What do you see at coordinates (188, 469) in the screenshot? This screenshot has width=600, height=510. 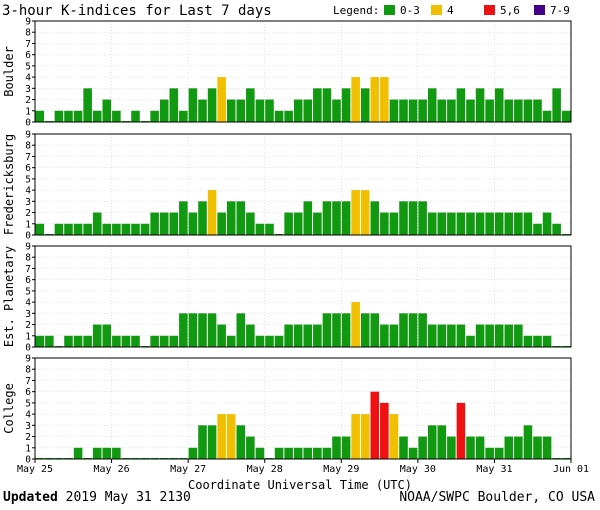 I see `x-tick-label: May 27` at bounding box center [188, 469].